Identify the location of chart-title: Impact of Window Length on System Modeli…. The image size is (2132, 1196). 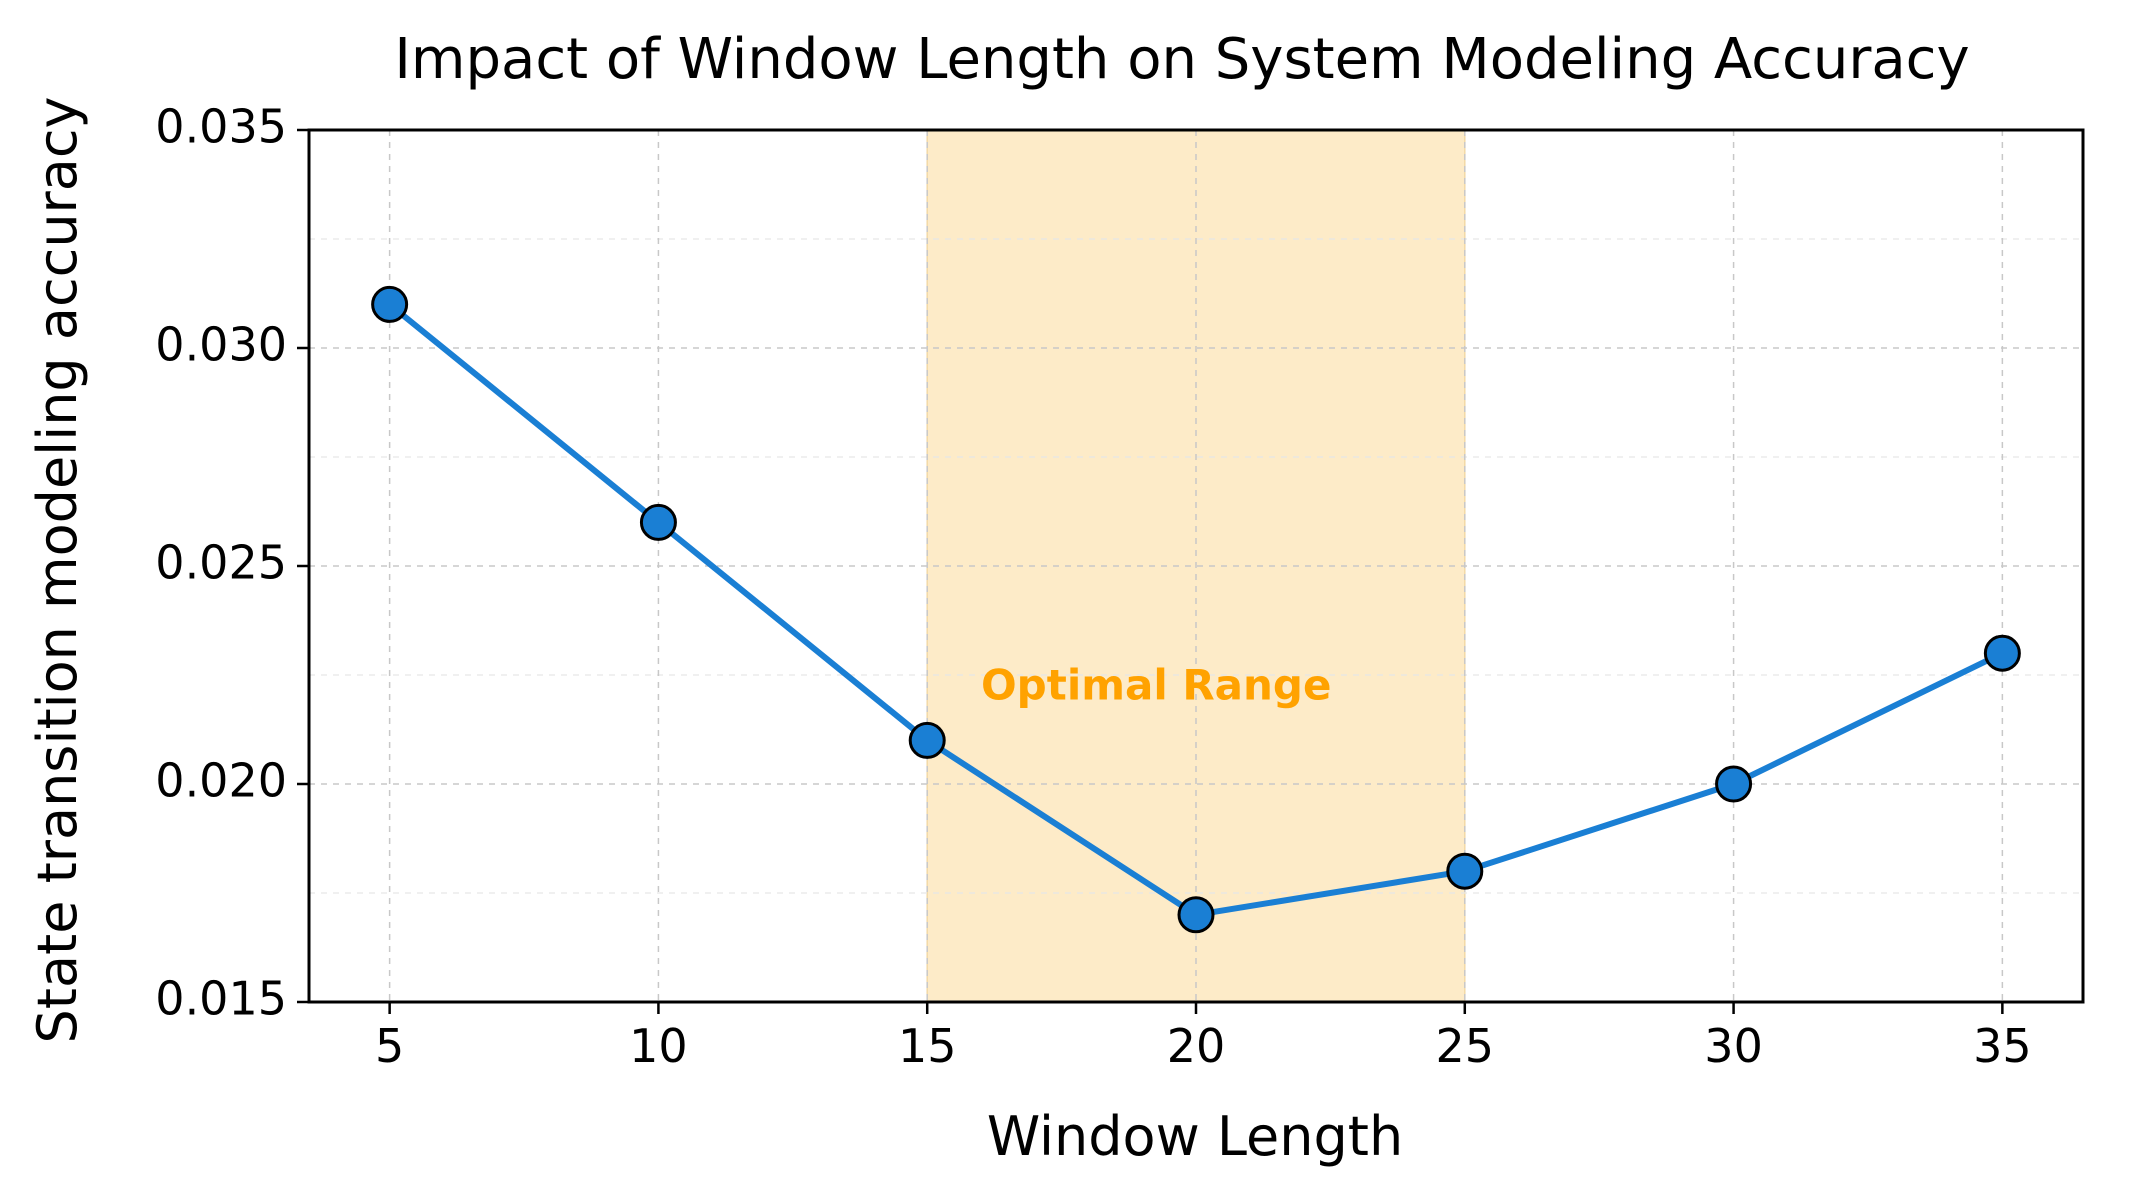
(1181, 59).